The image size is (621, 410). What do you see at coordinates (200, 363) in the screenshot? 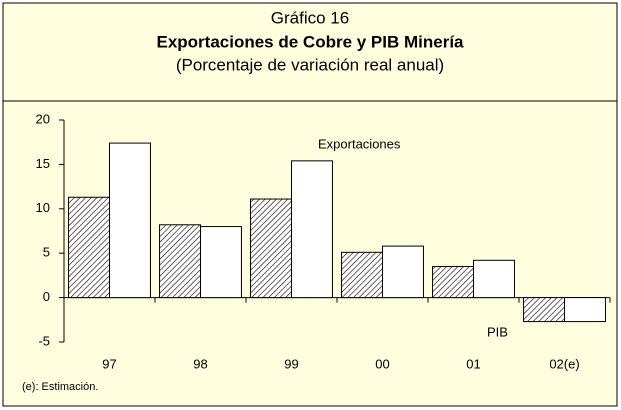
I see `x-tick-label: 98` at bounding box center [200, 363].